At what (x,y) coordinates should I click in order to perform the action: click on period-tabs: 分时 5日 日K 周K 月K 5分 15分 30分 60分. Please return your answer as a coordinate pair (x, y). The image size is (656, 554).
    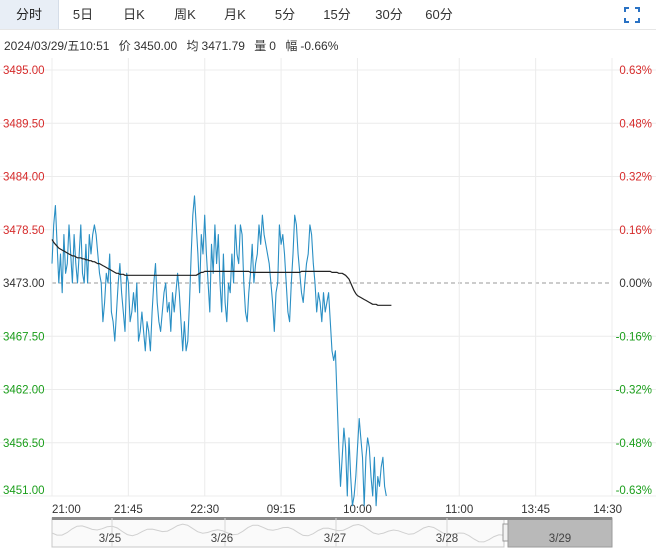
    Looking at the image, I should click on (328, 15).